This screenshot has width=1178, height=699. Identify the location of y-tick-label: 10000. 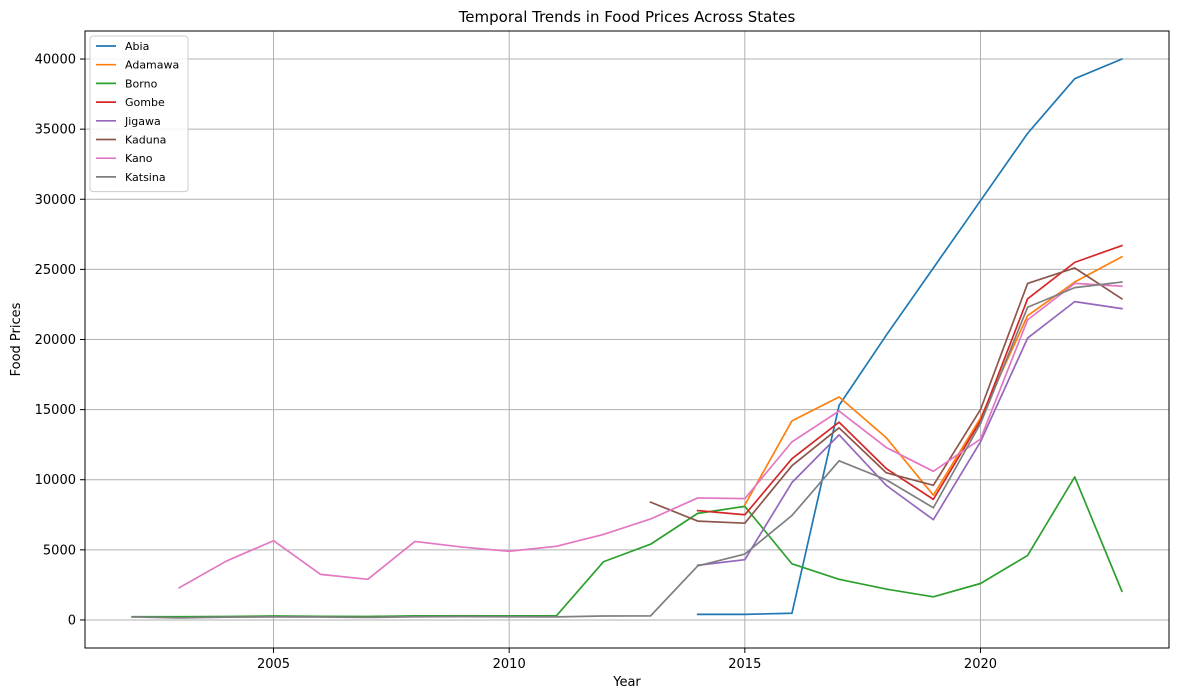
(55, 480).